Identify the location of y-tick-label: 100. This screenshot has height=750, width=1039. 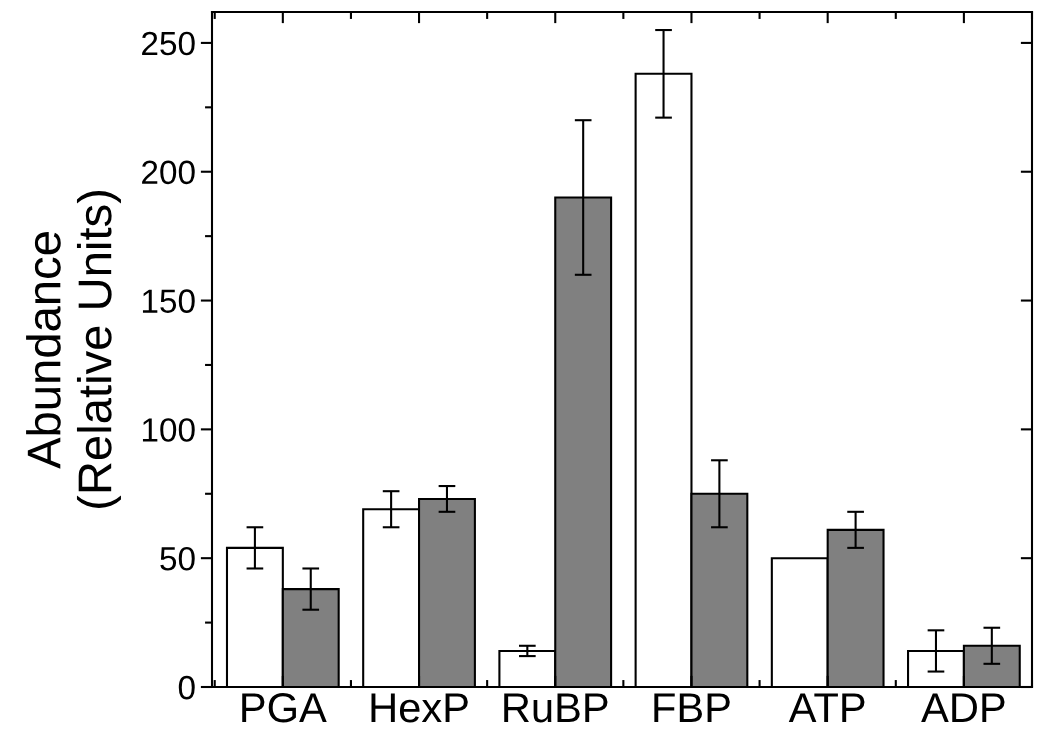
(168, 430).